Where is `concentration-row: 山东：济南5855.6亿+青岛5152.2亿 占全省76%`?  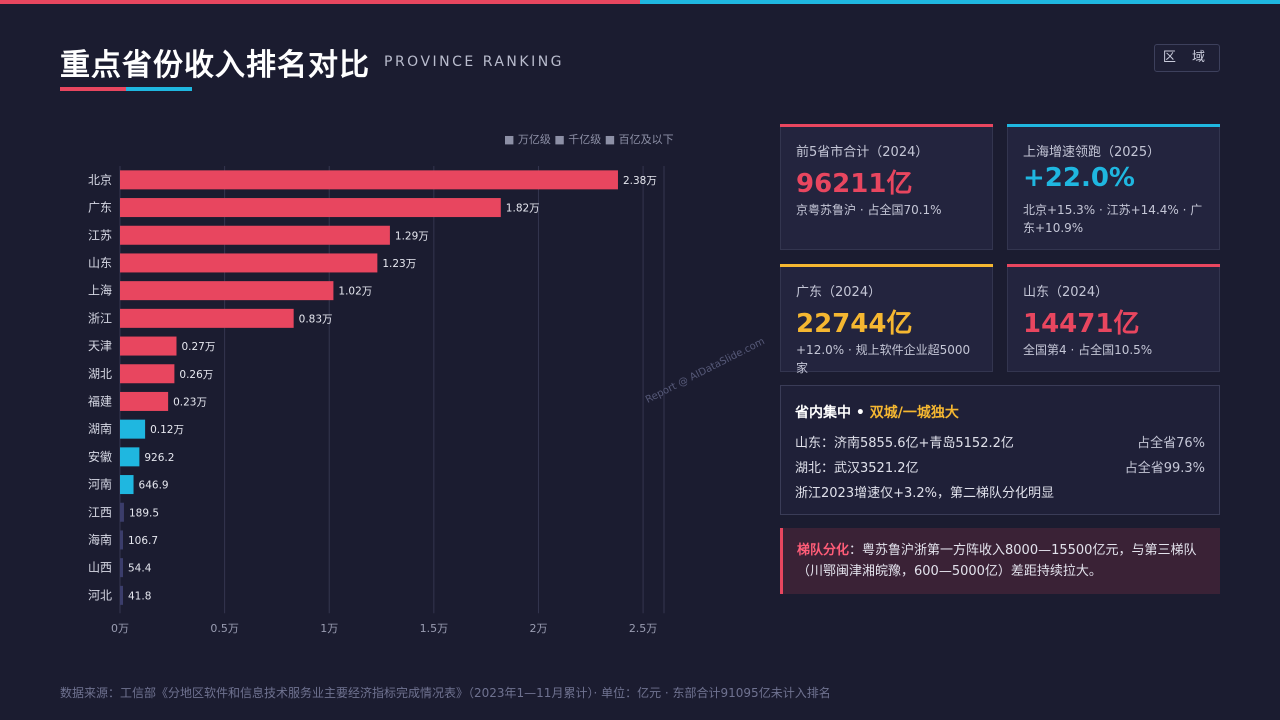
concentration-row: 山东：济南5855.6亿+青岛5152.2亿 占全省76% is located at coordinates (1000, 441).